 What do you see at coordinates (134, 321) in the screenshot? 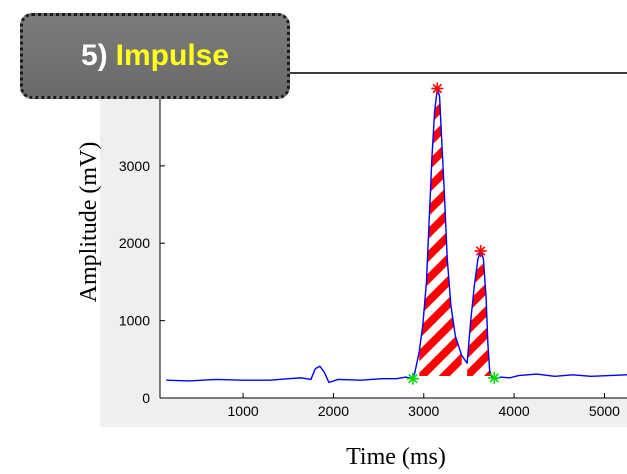
I see `y-tick-label-1000: 1000` at bounding box center [134, 321].